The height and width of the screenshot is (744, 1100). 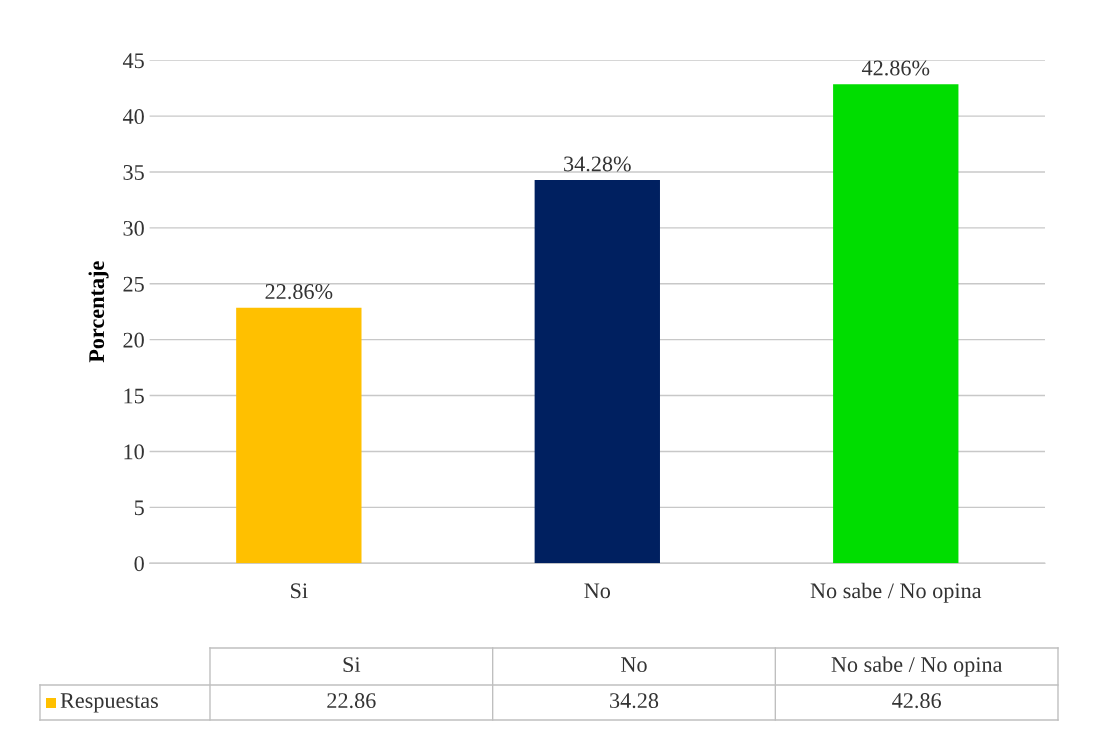 What do you see at coordinates (351, 701) in the screenshot?
I see `data-label: 22.86` at bounding box center [351, 701].